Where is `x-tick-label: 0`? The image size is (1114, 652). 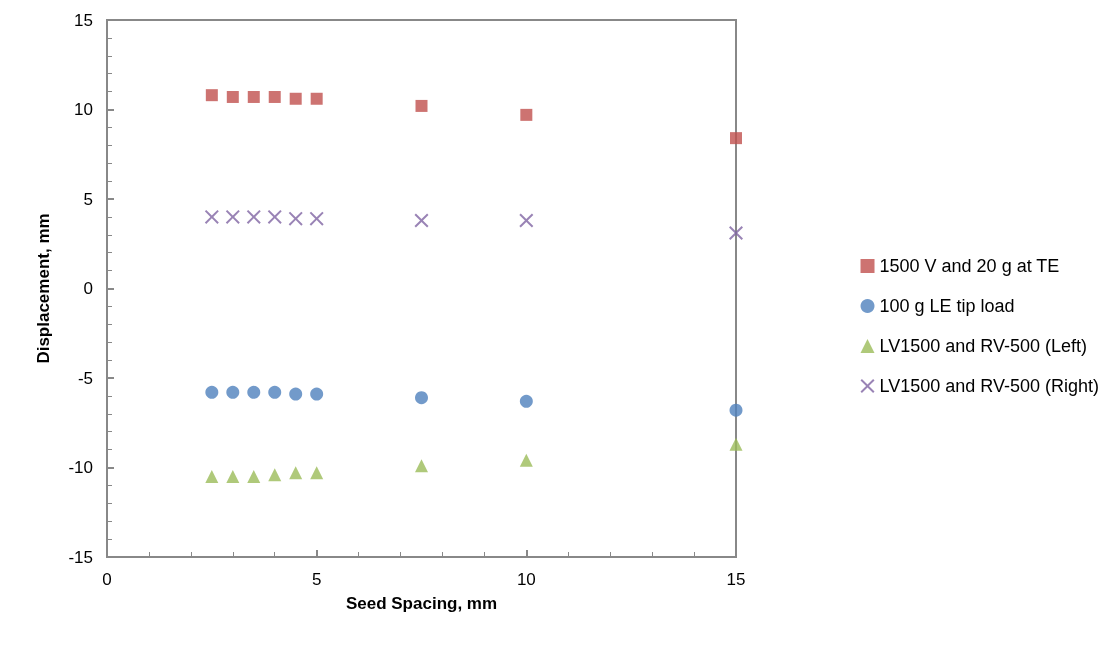
x-tick-label: 0 is located at coordinates (107, 579).